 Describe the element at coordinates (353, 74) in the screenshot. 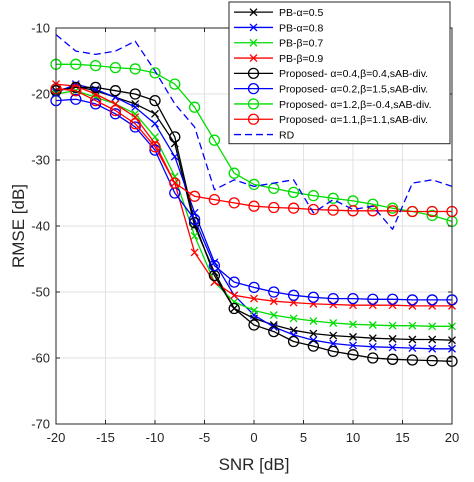

I see `legend-label: Proposed- α=0.4,β=0.4,sAB-div.` at that location.